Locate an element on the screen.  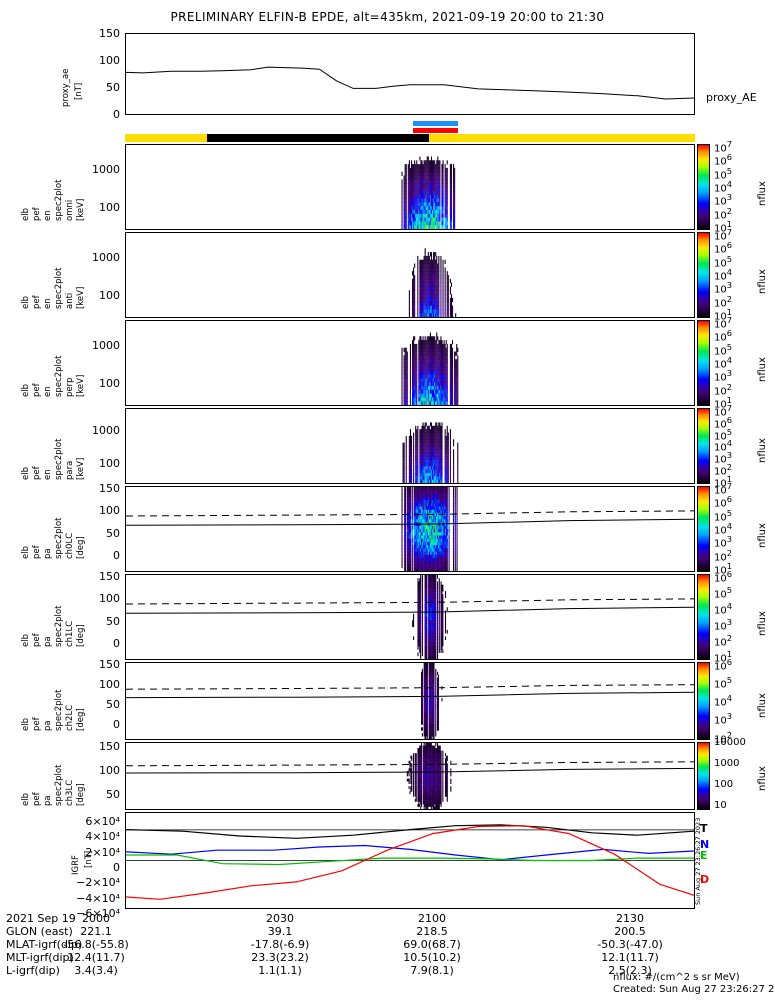
panel-ch0LC is located at coordinates (410, 529).